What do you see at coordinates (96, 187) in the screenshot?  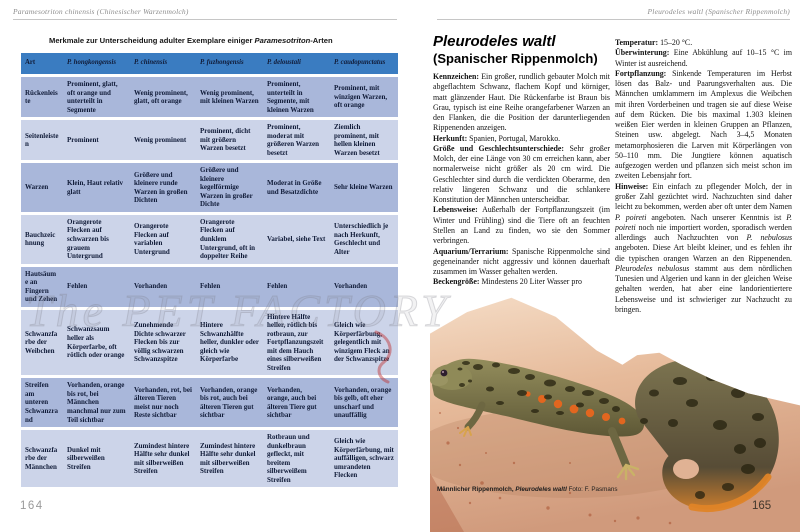 I see `table-cell: Klein, Haut relativ glatt` at bounding box center [96, 187].